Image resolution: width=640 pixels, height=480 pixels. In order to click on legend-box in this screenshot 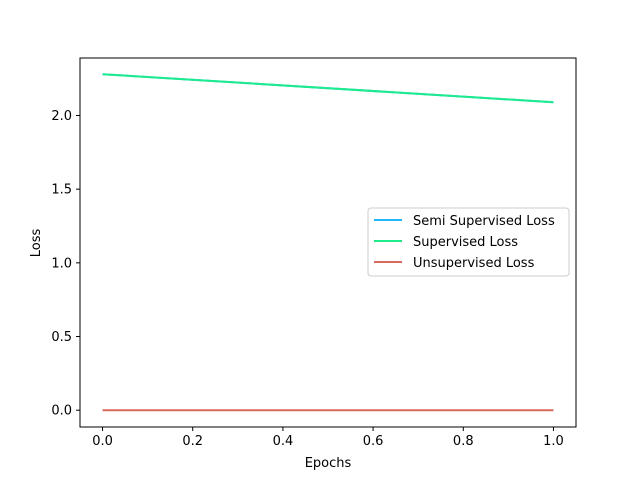, I will do `click(468, 242)`.